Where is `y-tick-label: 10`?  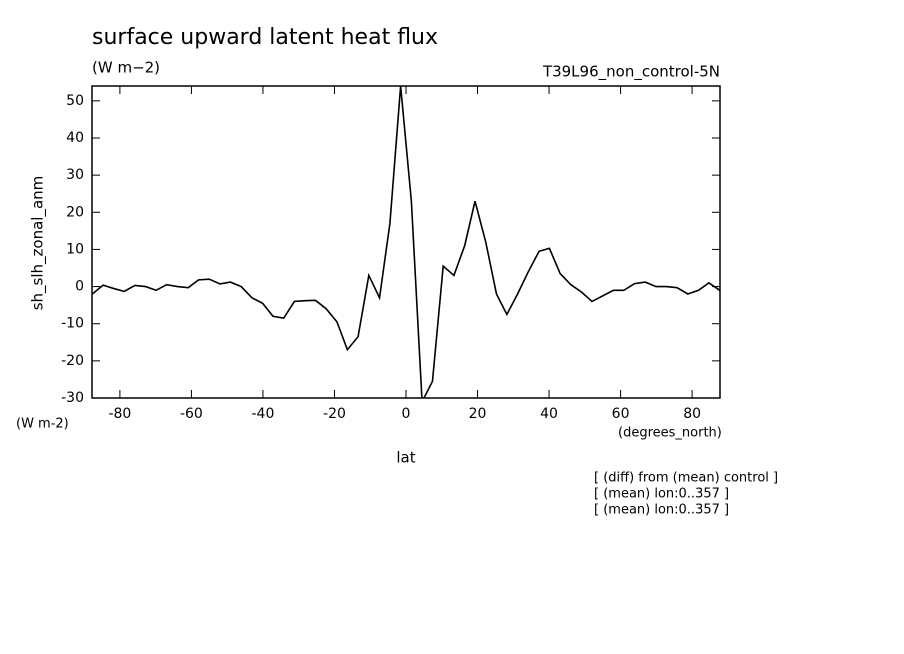
y-tick-label: 10 is located at coordinates (75, 249).